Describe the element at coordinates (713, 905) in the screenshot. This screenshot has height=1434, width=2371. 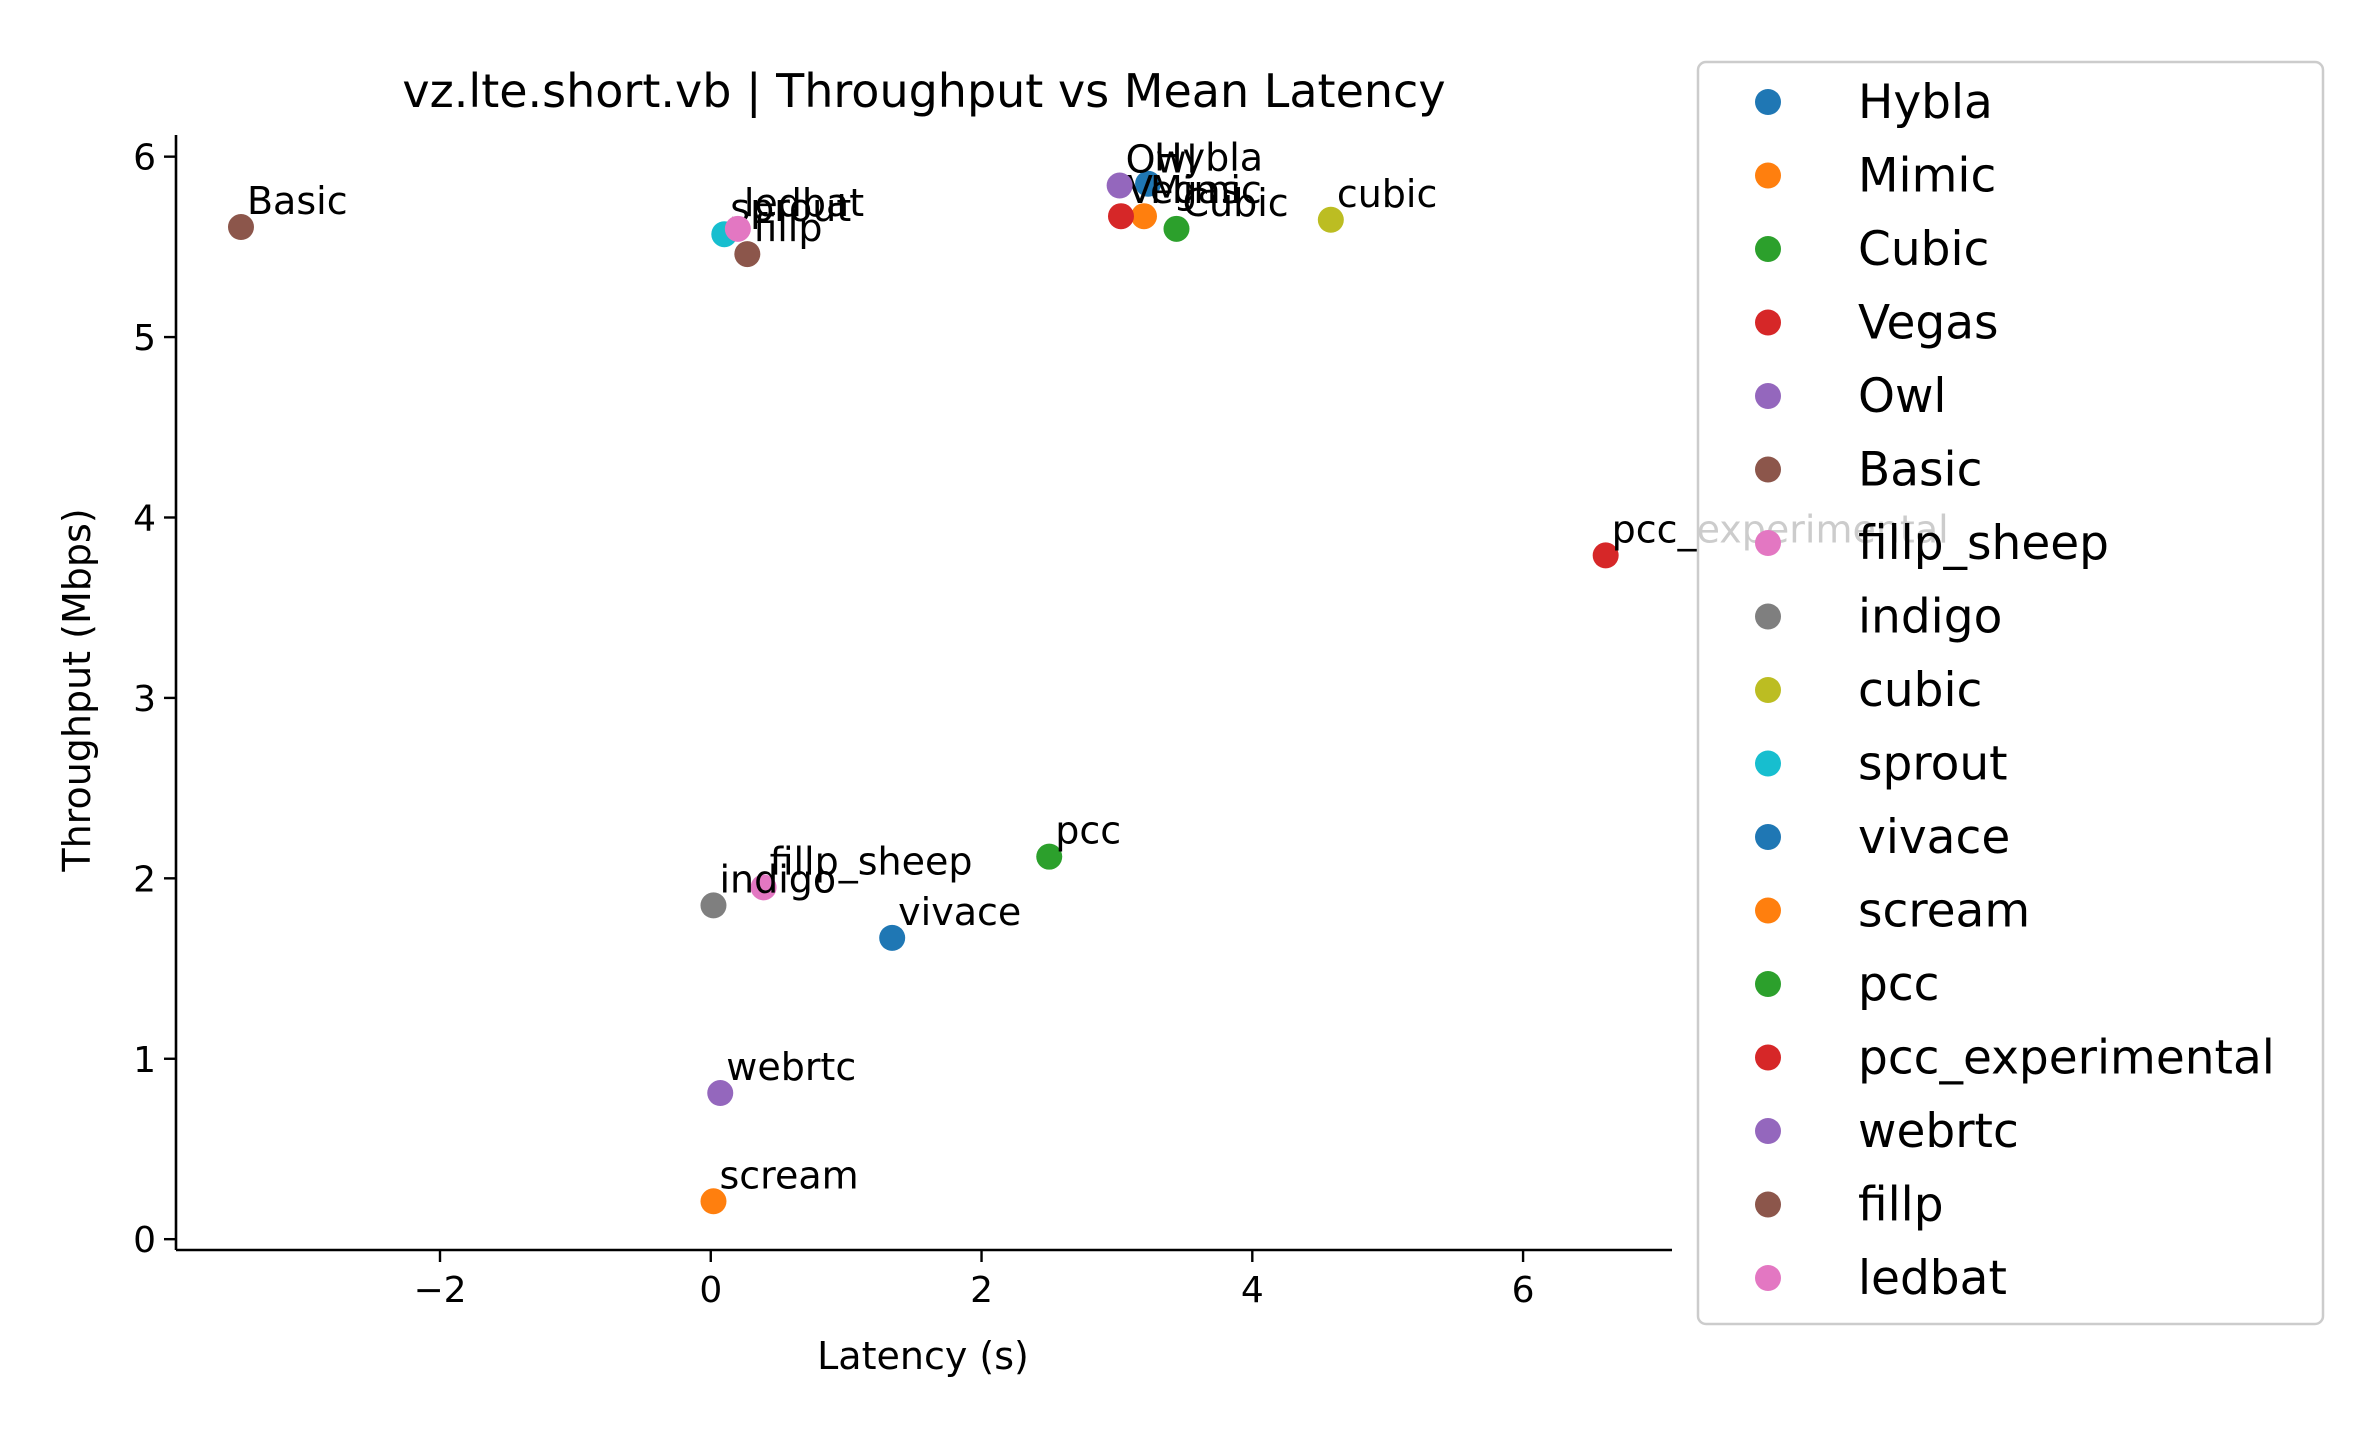
I see `data-point-indigo` at that location.